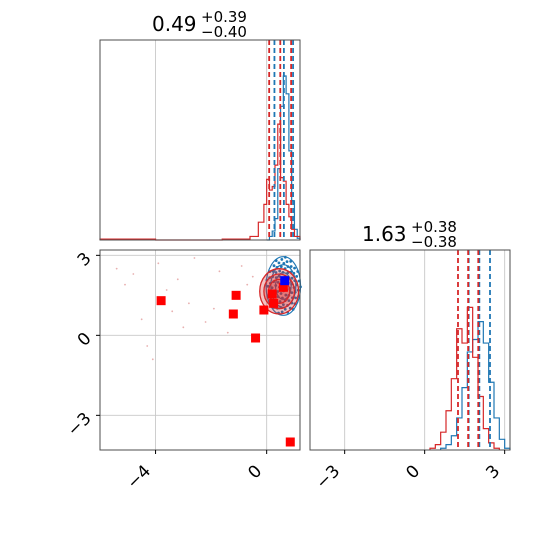 The image size is (550, 550). I want to click on histogram-param2-grid, so click(425, 350).